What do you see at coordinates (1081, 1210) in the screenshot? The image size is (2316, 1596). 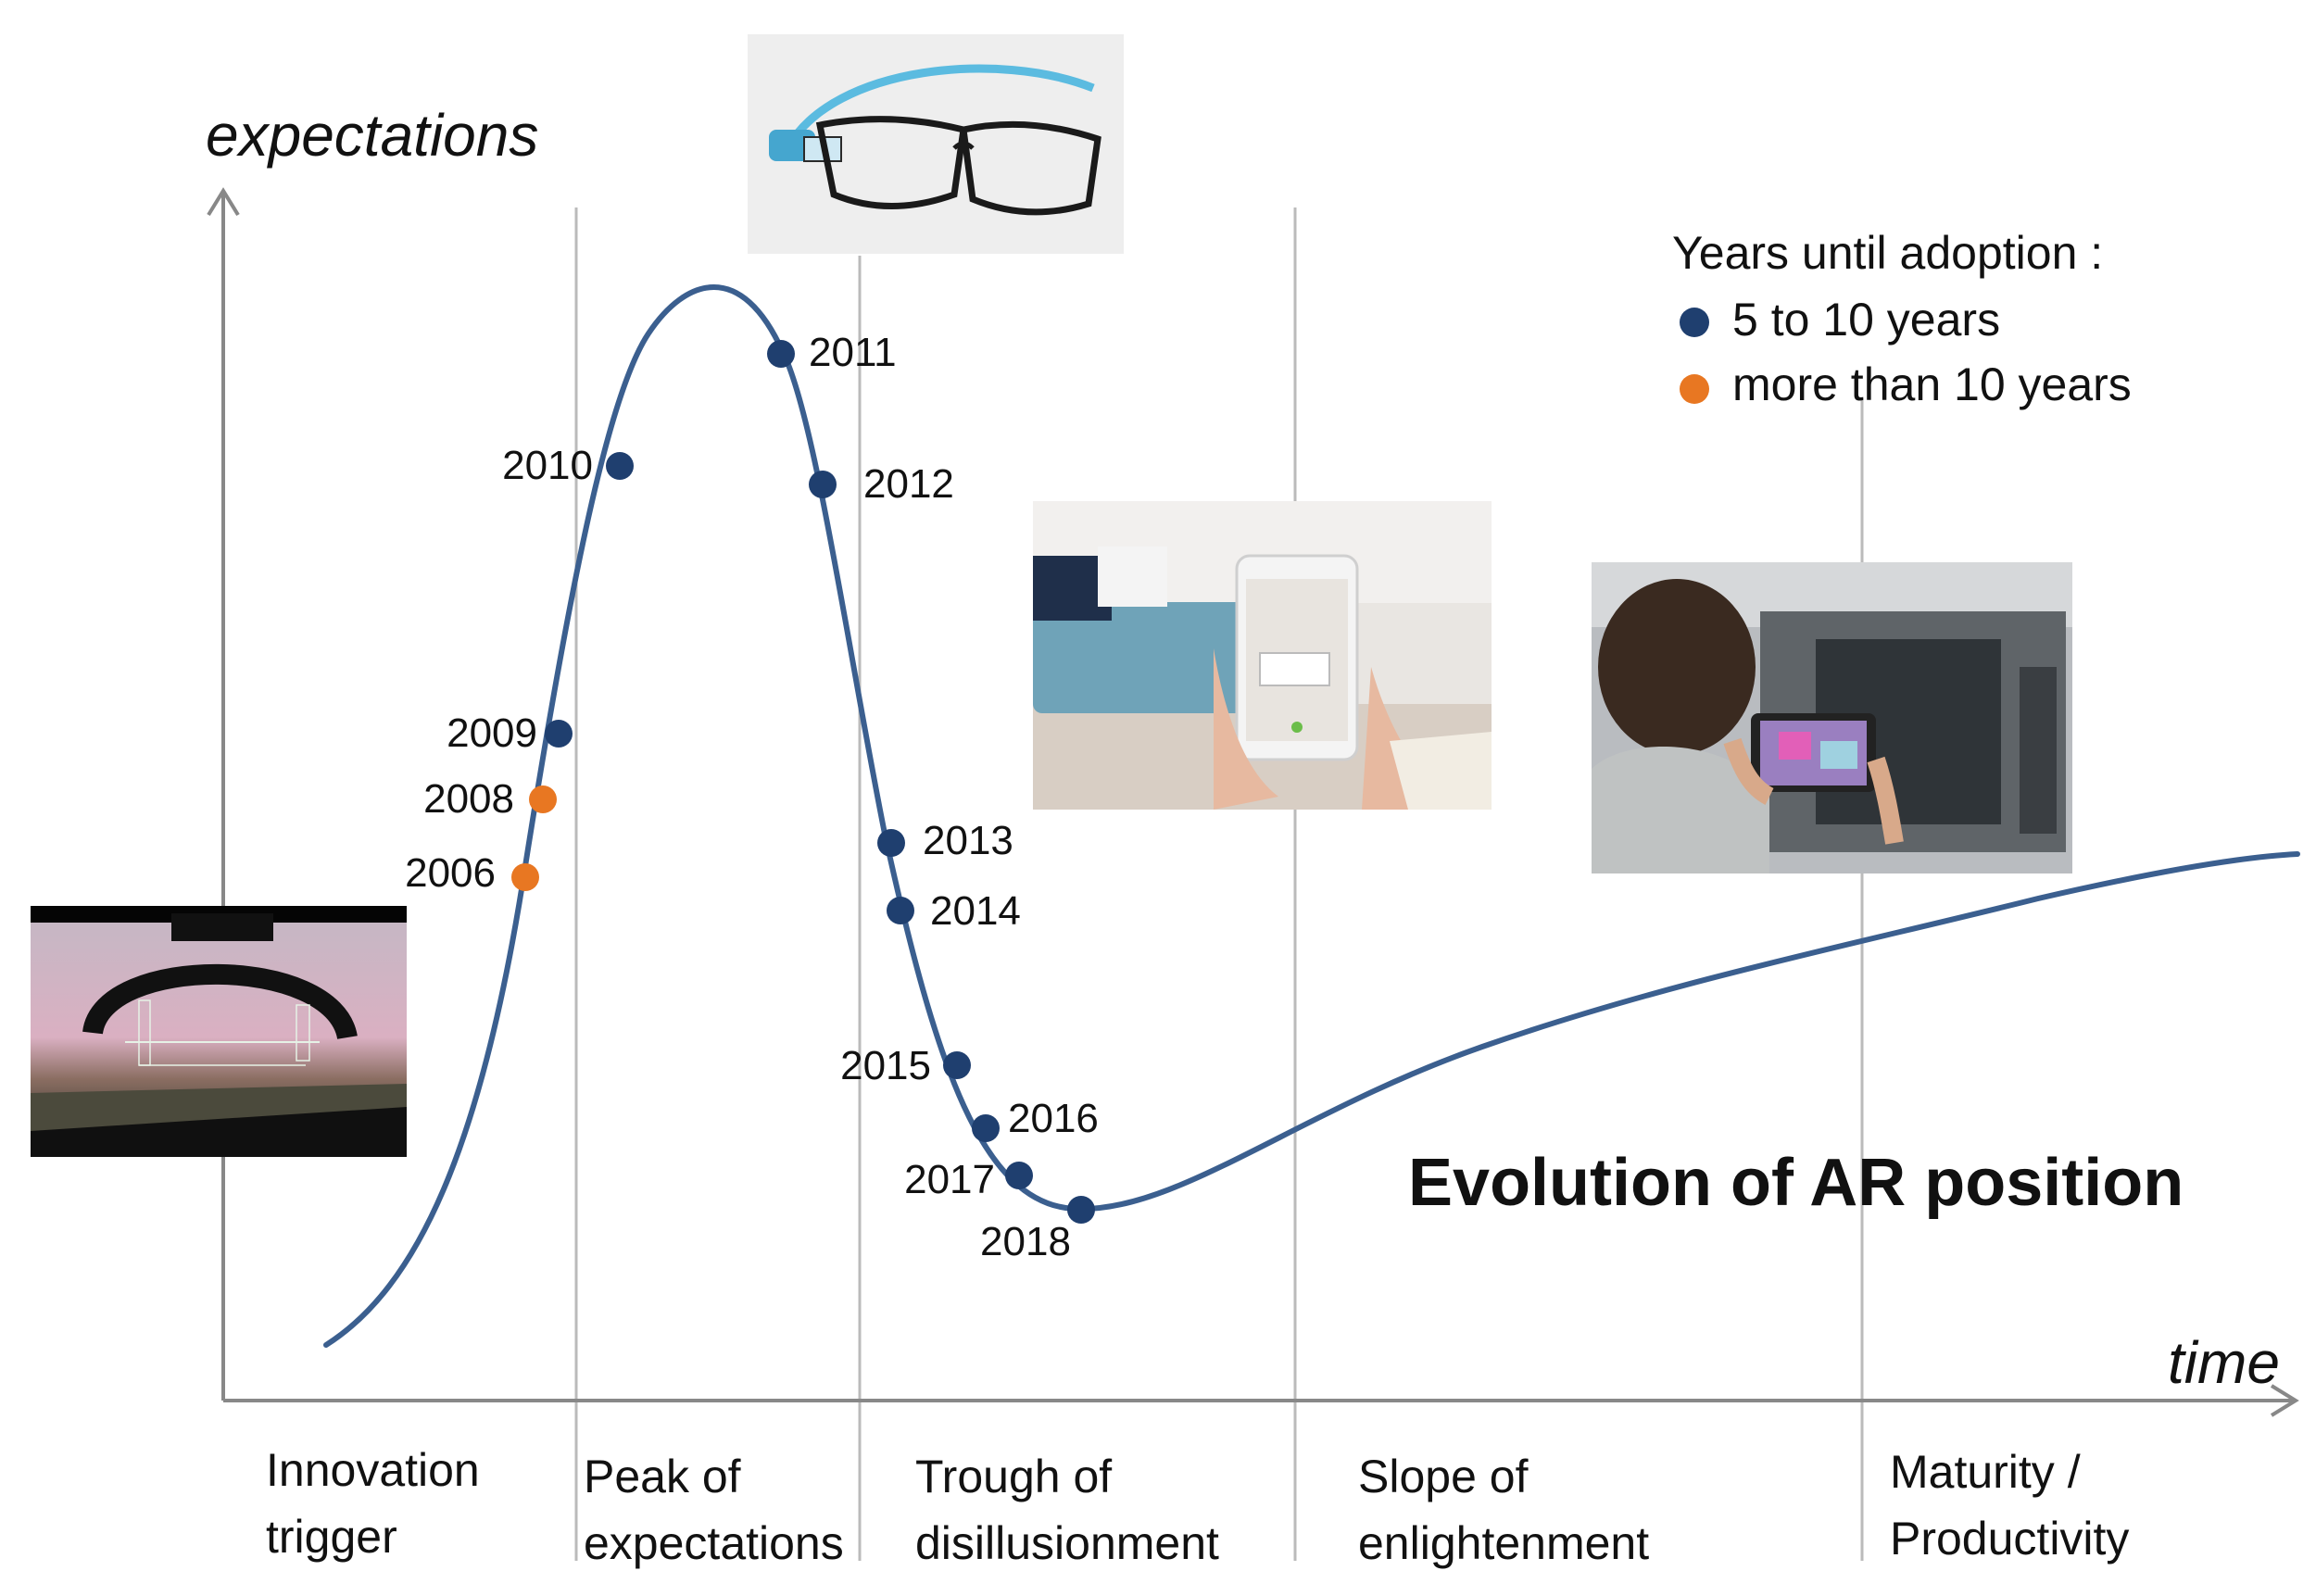 I see `point-2018` at bounding box center [1081, 1210].